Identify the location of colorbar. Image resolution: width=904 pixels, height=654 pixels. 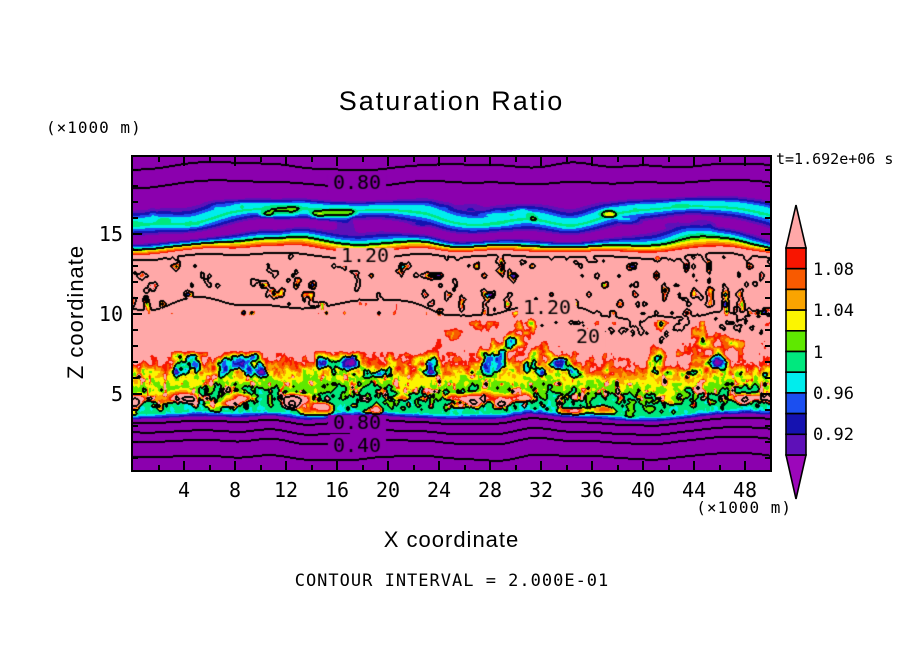
(796, 352).